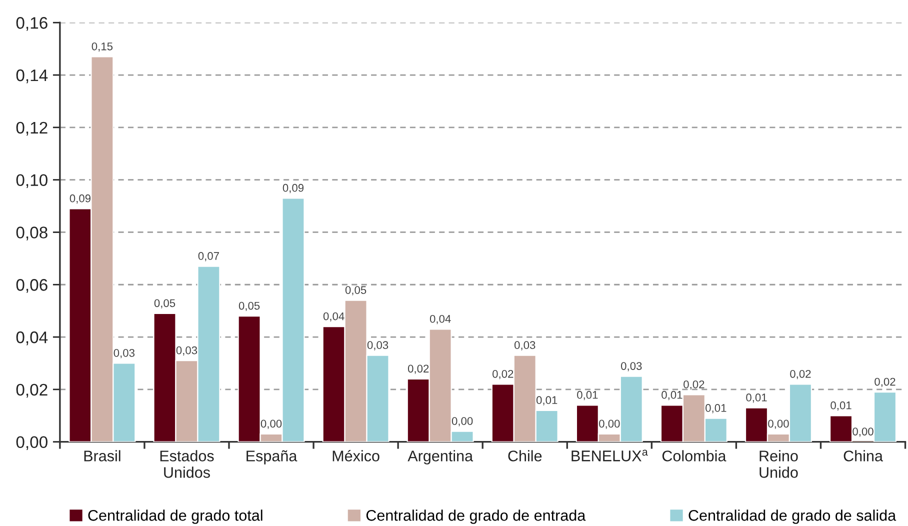 The height and width of the screenshot is (526, 908). What do you see at coordinates (187, 464) in the screenshot?
I see `x-tick-label: Estados Unidos` at bounding box center [187, 464].